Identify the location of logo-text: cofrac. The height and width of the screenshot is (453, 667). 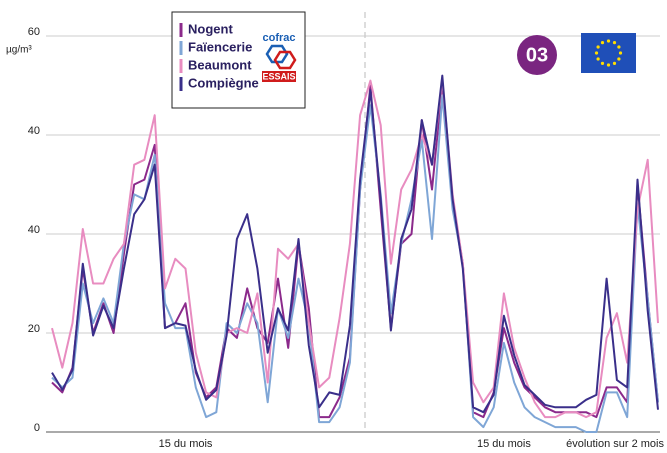
(278, 38).